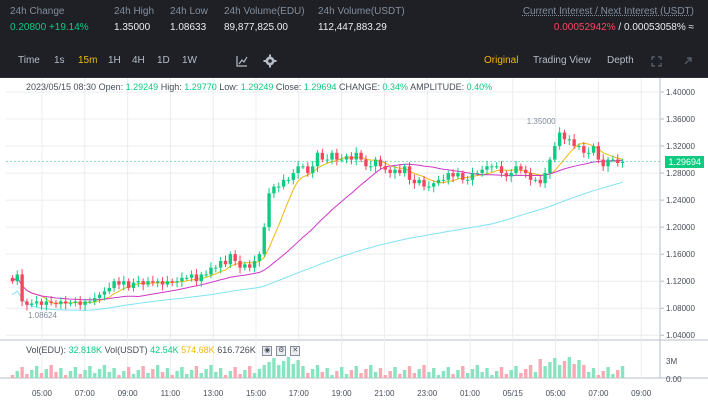 This screenshot has width=708, height=404. What do you see at coordinates (270, 61) in the screenshot?
I see `settings-gear-icon` at bounding box center [270, 61].